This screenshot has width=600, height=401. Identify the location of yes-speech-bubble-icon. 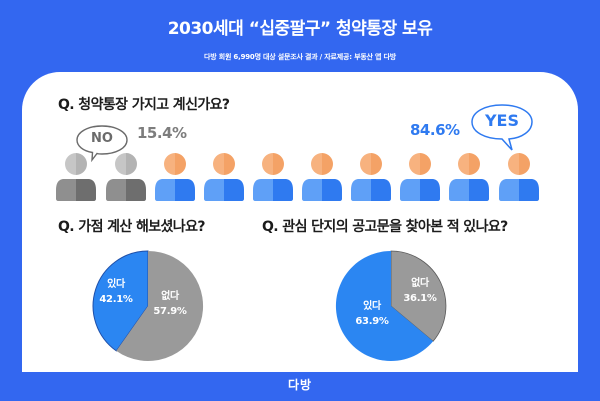
(502, 127).